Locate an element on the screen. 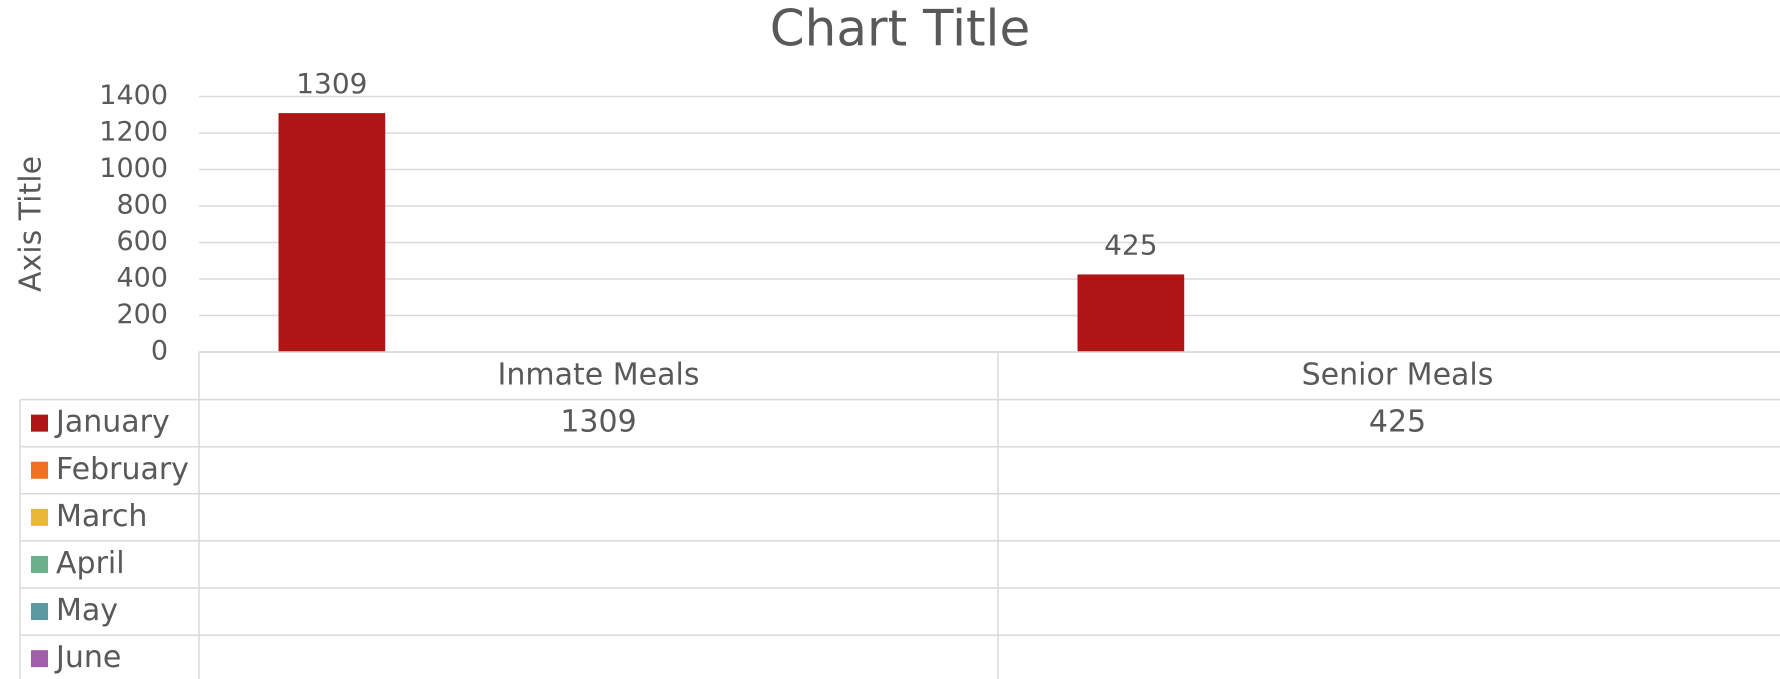 The height and width of the screenshot is (679, 1780). chart-title: Chart Title is located at coordinates (900, 29).